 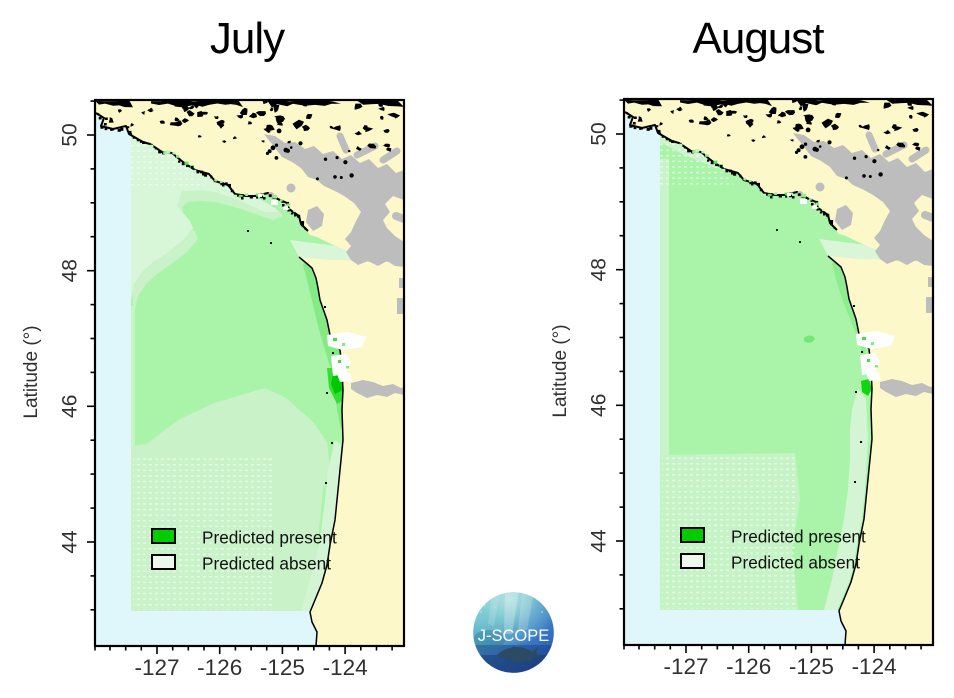 I want to click on svg-text: August, so click(x=759, y=38).